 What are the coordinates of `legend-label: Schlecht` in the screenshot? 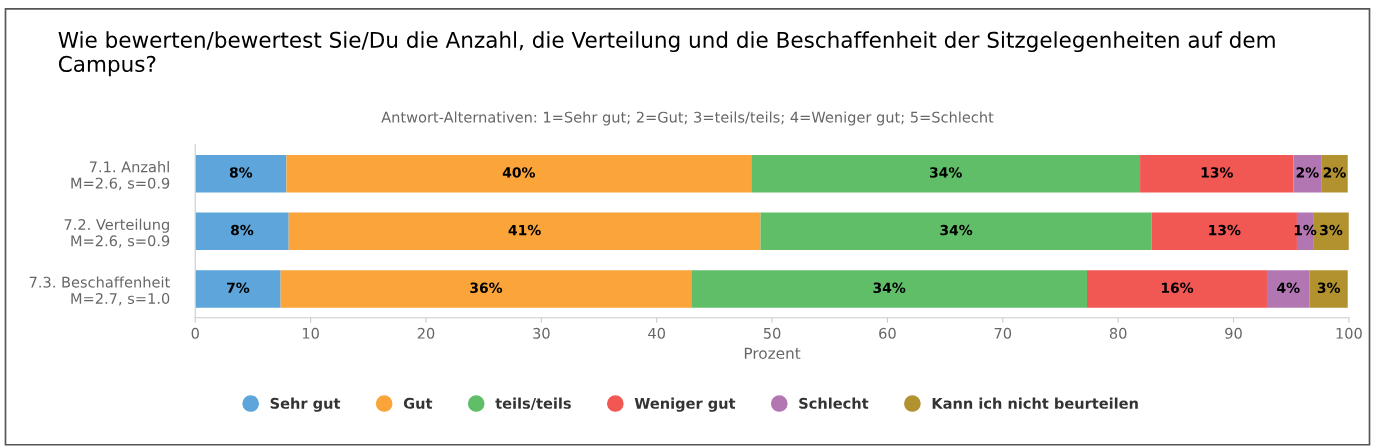 It's located at (834, 403).